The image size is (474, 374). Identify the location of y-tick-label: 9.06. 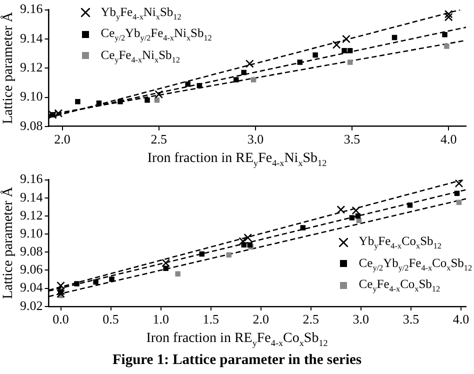
(32, 269).